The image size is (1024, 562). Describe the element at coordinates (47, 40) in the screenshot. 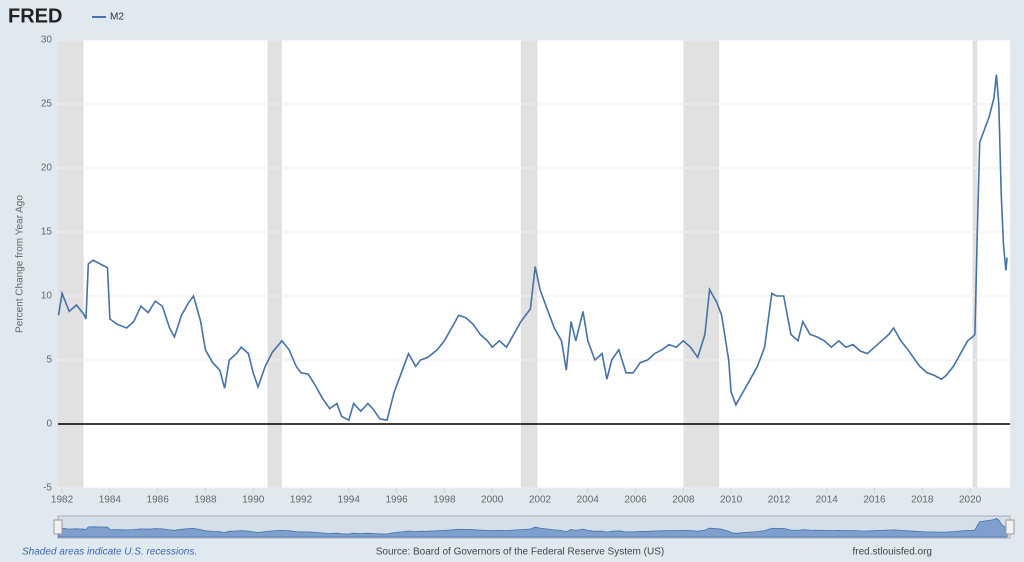

I see `y-tick-label: 30` at that location.